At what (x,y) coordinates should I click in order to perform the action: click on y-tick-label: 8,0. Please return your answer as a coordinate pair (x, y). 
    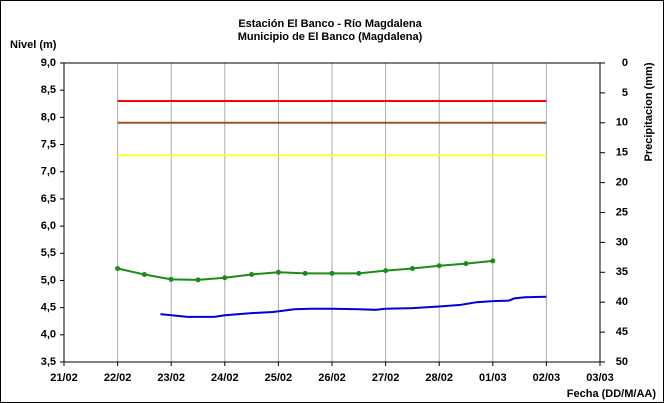
    Looking at the image, I should click on (48, 117).